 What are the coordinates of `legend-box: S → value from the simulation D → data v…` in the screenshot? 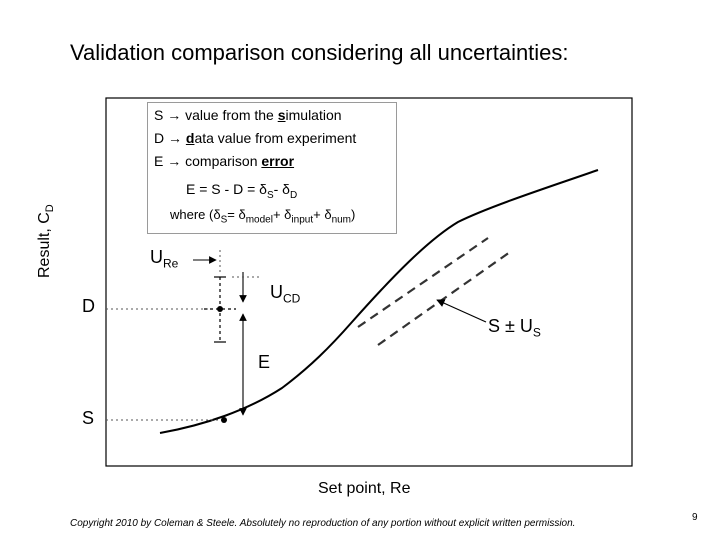 It's located at (272, 168).